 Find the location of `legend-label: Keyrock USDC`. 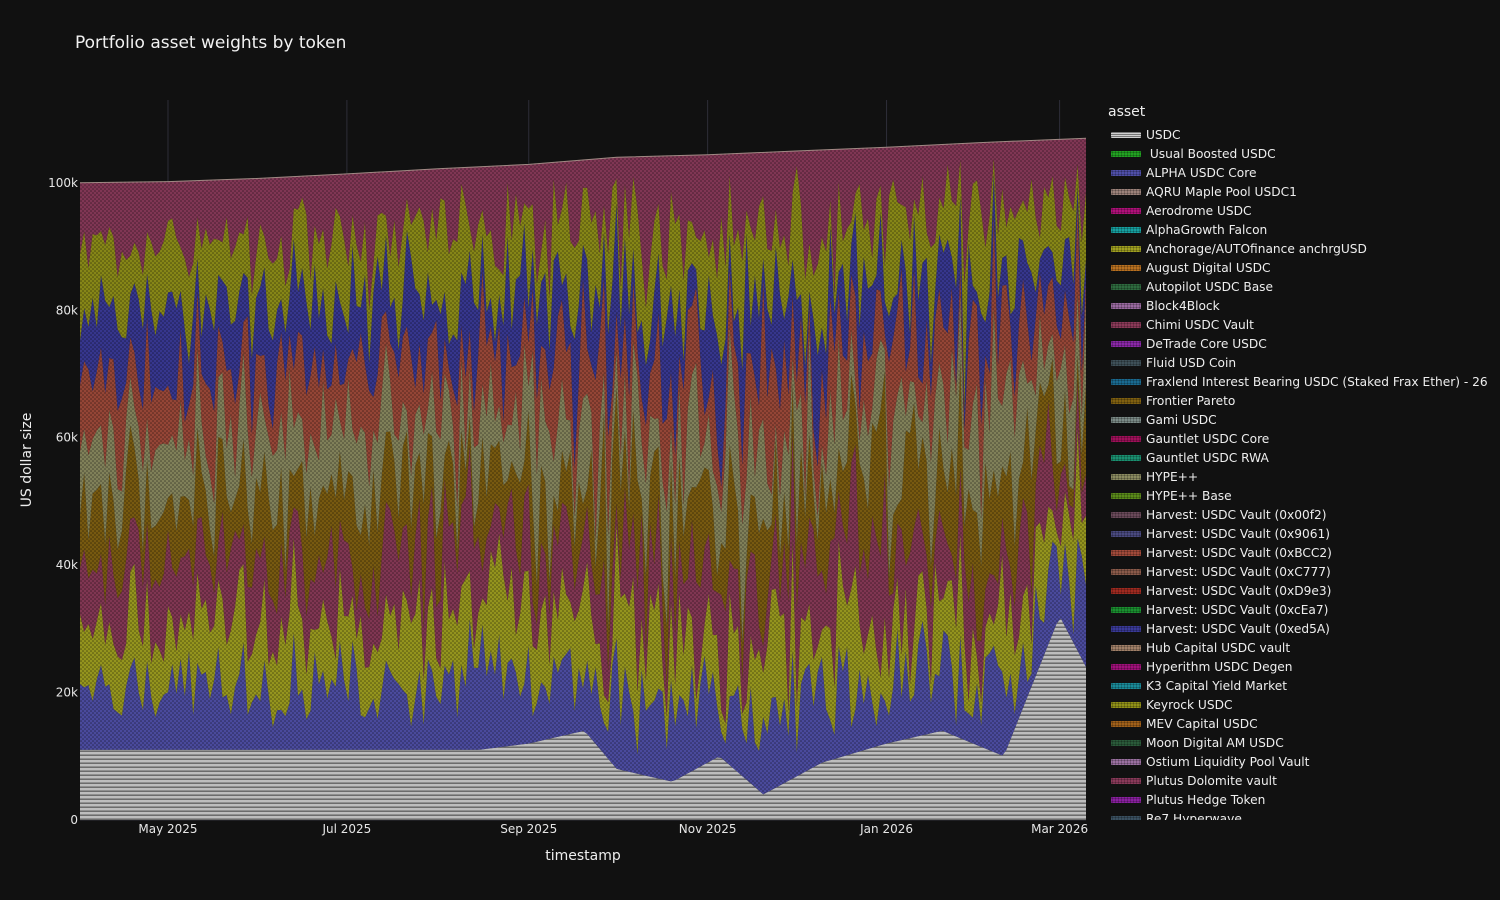

legend-label: Keyrock USDC is located at coordinates (1189, 704).